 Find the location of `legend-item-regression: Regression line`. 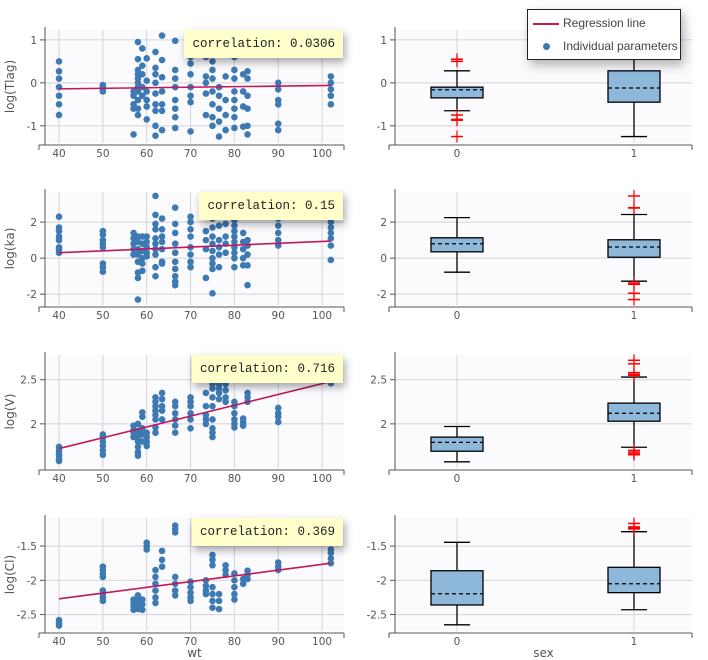

legend-item-regression: Regression line is located at coordinates (604, 23).